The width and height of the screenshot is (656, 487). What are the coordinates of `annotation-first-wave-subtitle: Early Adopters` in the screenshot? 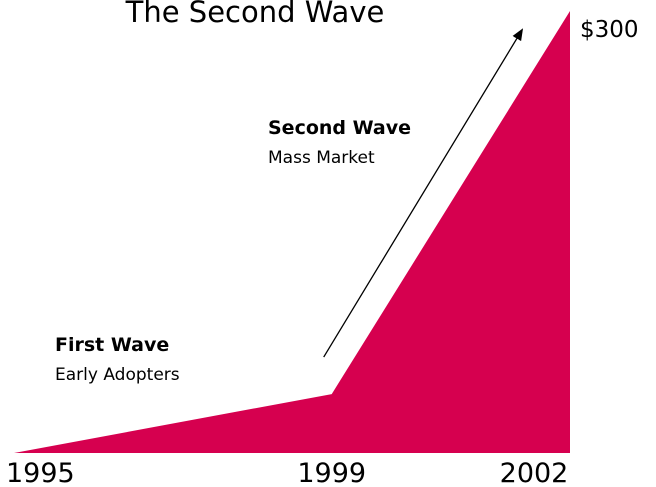 It's located at (117, 375).